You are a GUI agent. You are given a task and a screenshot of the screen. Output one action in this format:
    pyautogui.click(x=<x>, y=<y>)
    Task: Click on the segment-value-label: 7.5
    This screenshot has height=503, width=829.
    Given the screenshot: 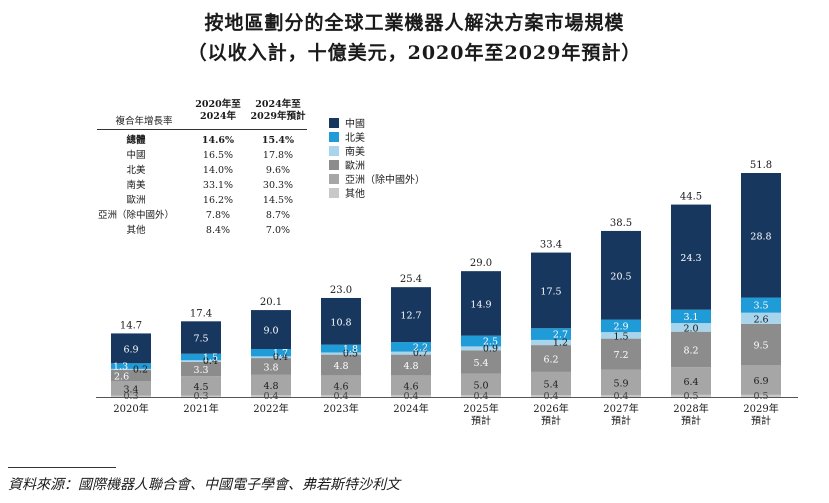 What is the action you would take?
    pyautogui.click(x=200, y=339)
    